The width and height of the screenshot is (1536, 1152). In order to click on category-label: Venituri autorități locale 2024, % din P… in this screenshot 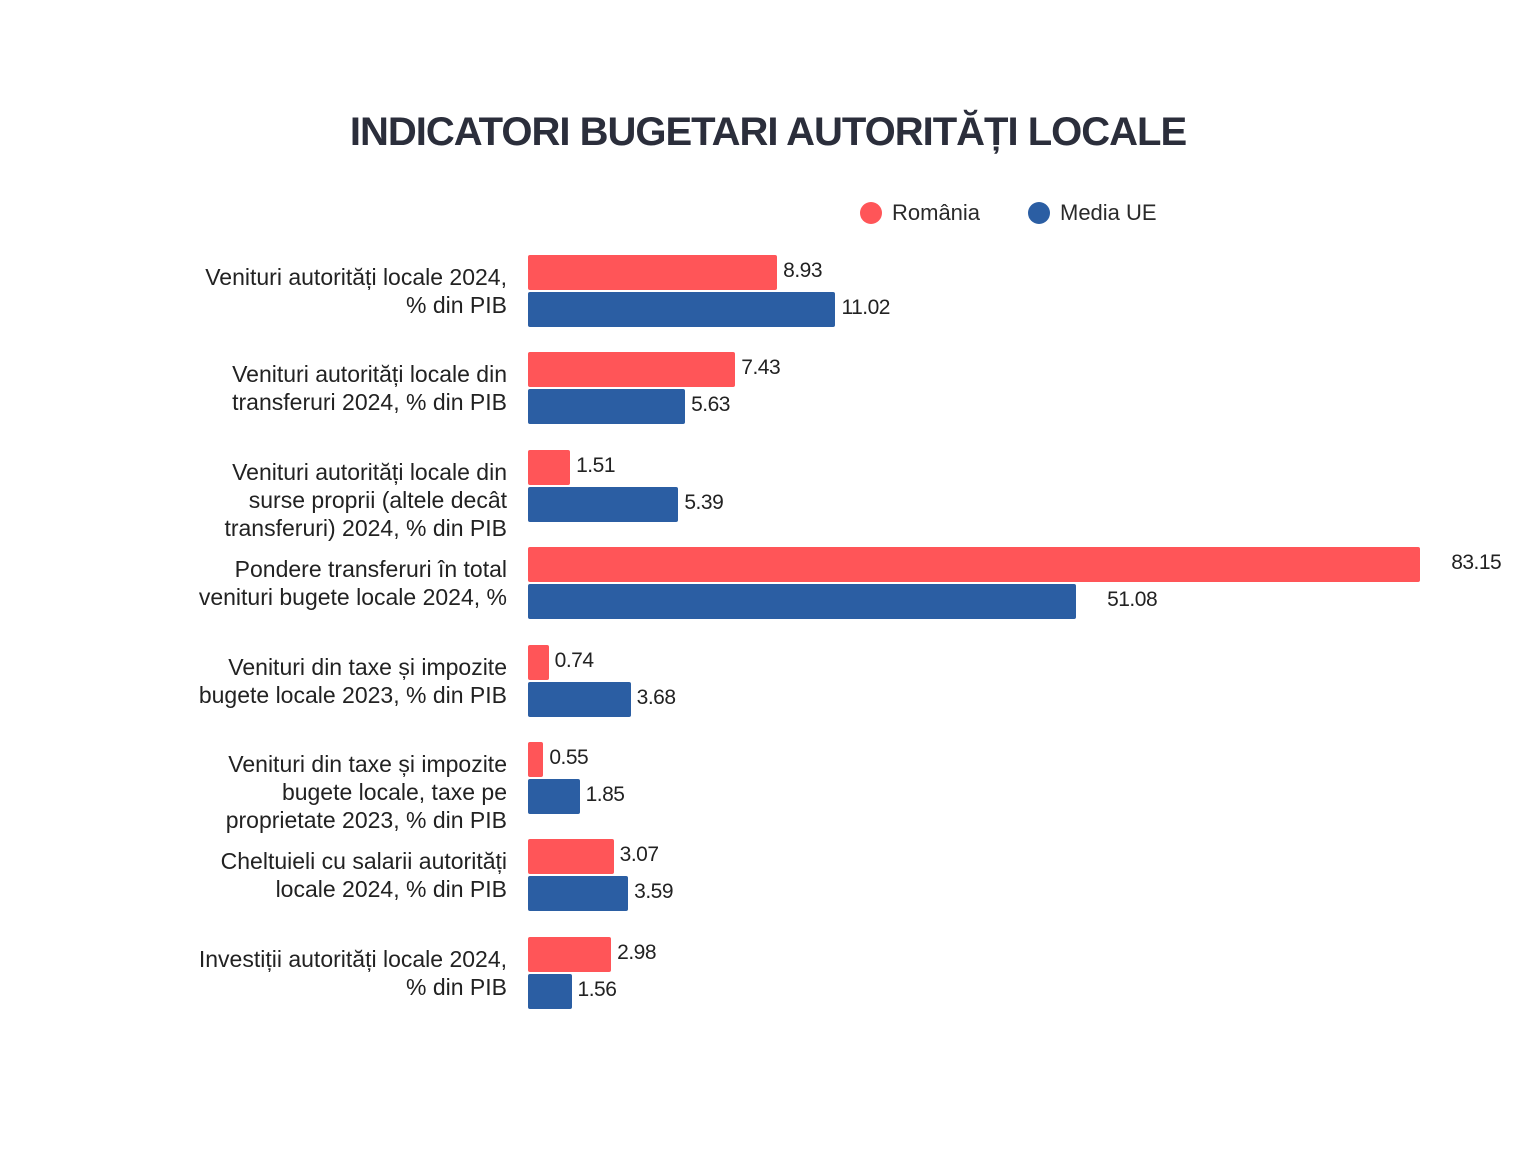, I will do `click(356, 291)`.